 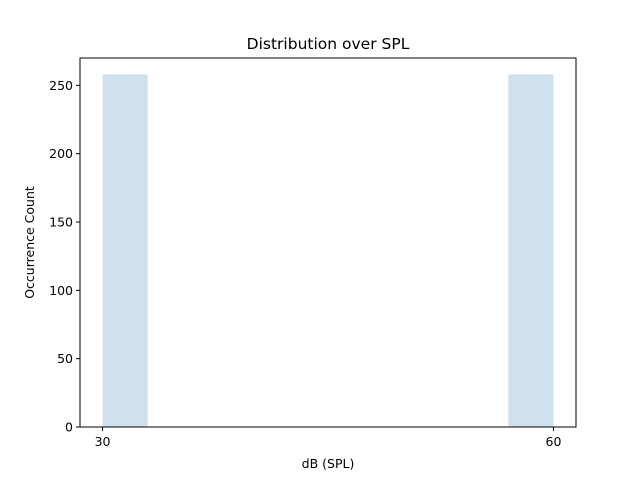 I want to click on y-tick-label: 0, so click(x=69, y=427).